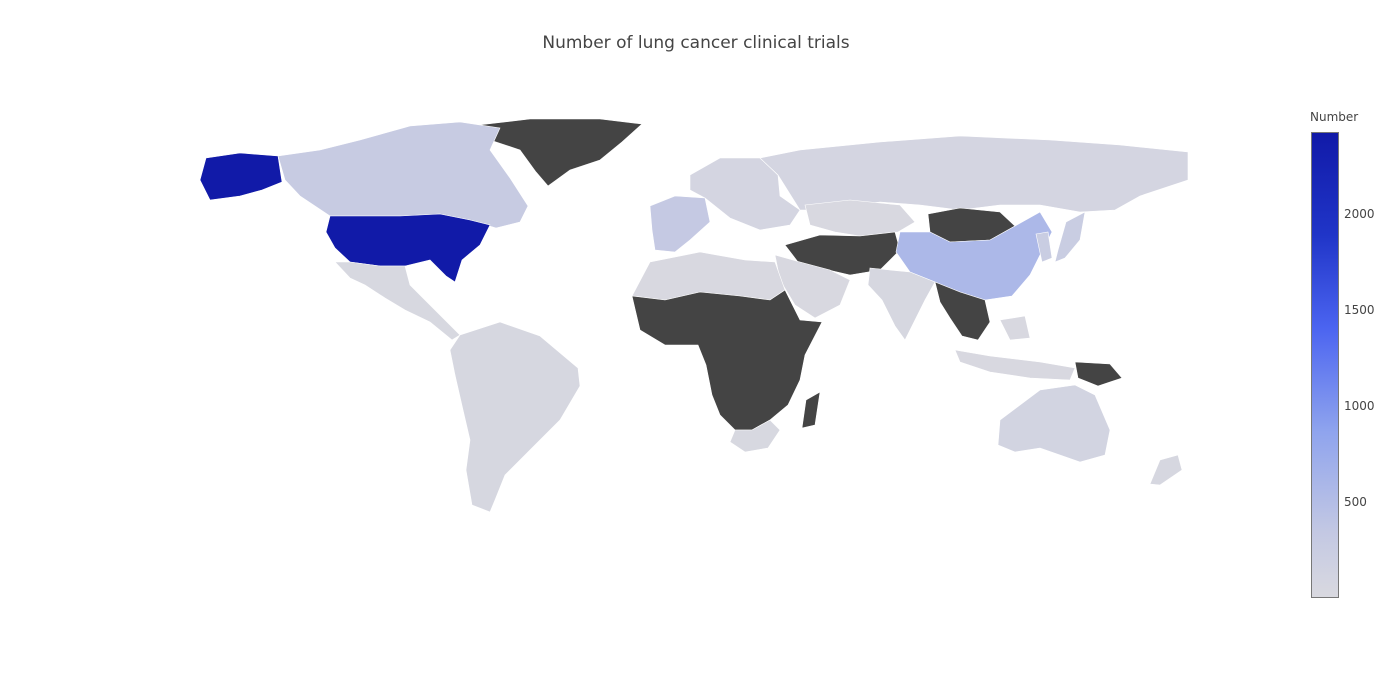  Describe the element at coordinates (1355, 502) in the screenshot. I see `colorbar-tick: 500` at that location.